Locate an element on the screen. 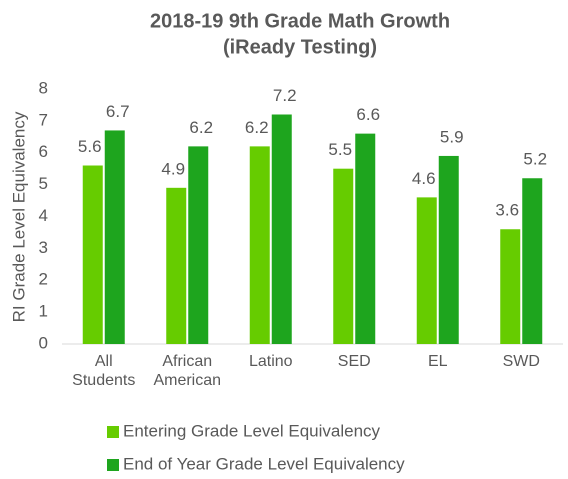 This screenshot has width=568, height=479. data-label: 7.2 is located at coordinates (285, 95).